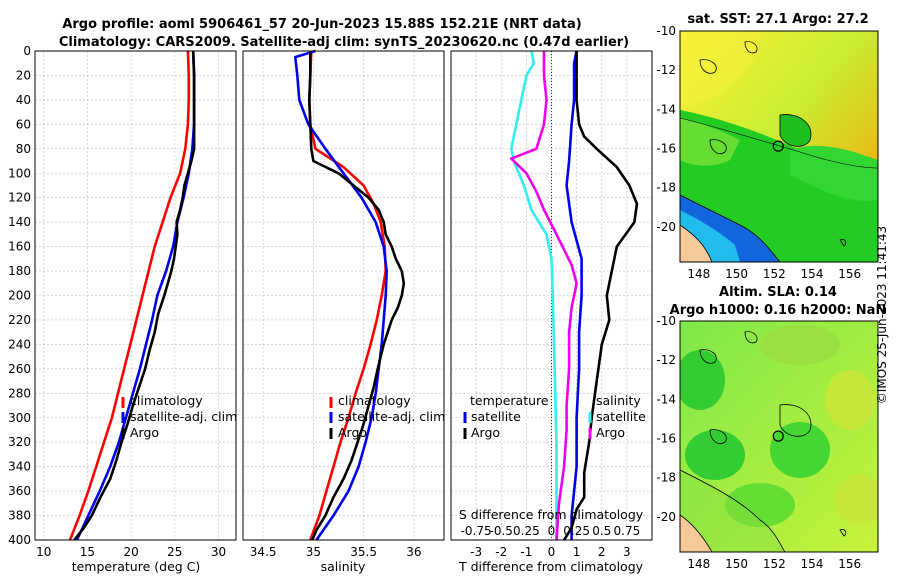  Describe the element at coordinates (136, 566) in the screenshot. I see `temperature-x-label: temperature (deg C)` at that location.